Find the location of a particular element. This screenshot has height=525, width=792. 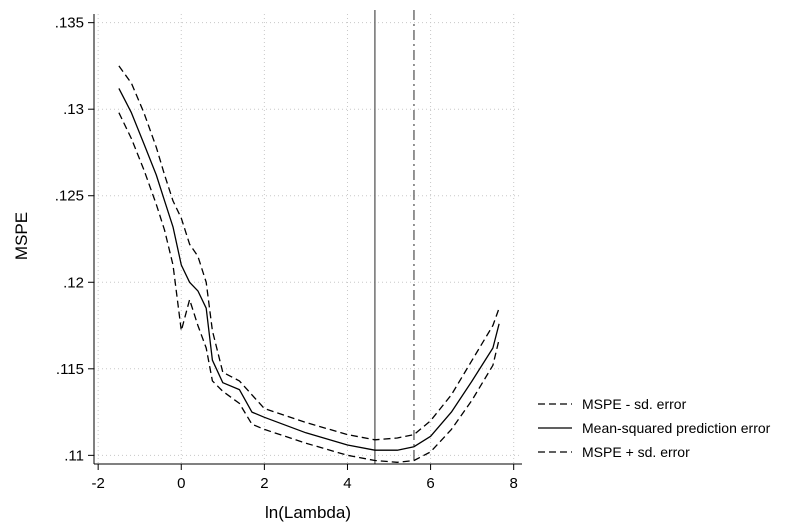

y-tick-label: .125 is located at coordinates (69, 196).